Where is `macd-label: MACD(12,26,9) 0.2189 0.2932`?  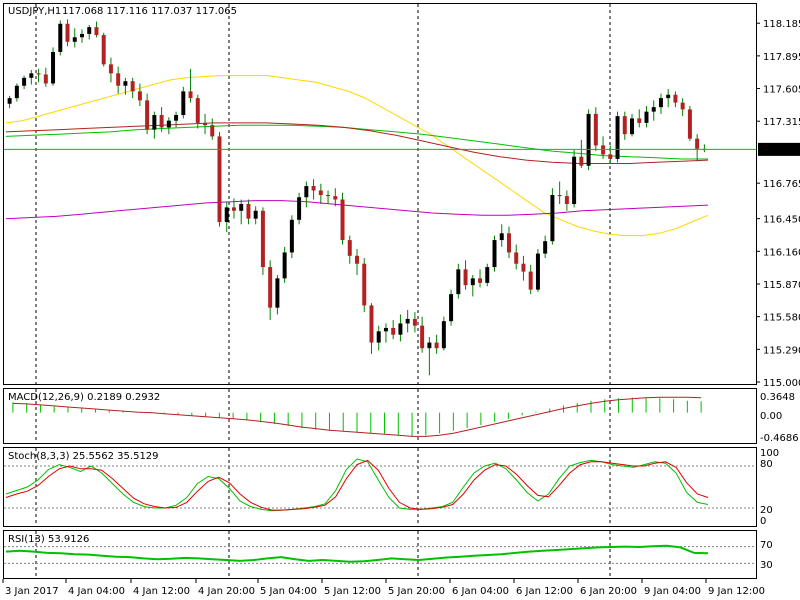 macd-label: MACD(12,26,9) 0.2189 0.2932 is located at coordinates (84, 397).